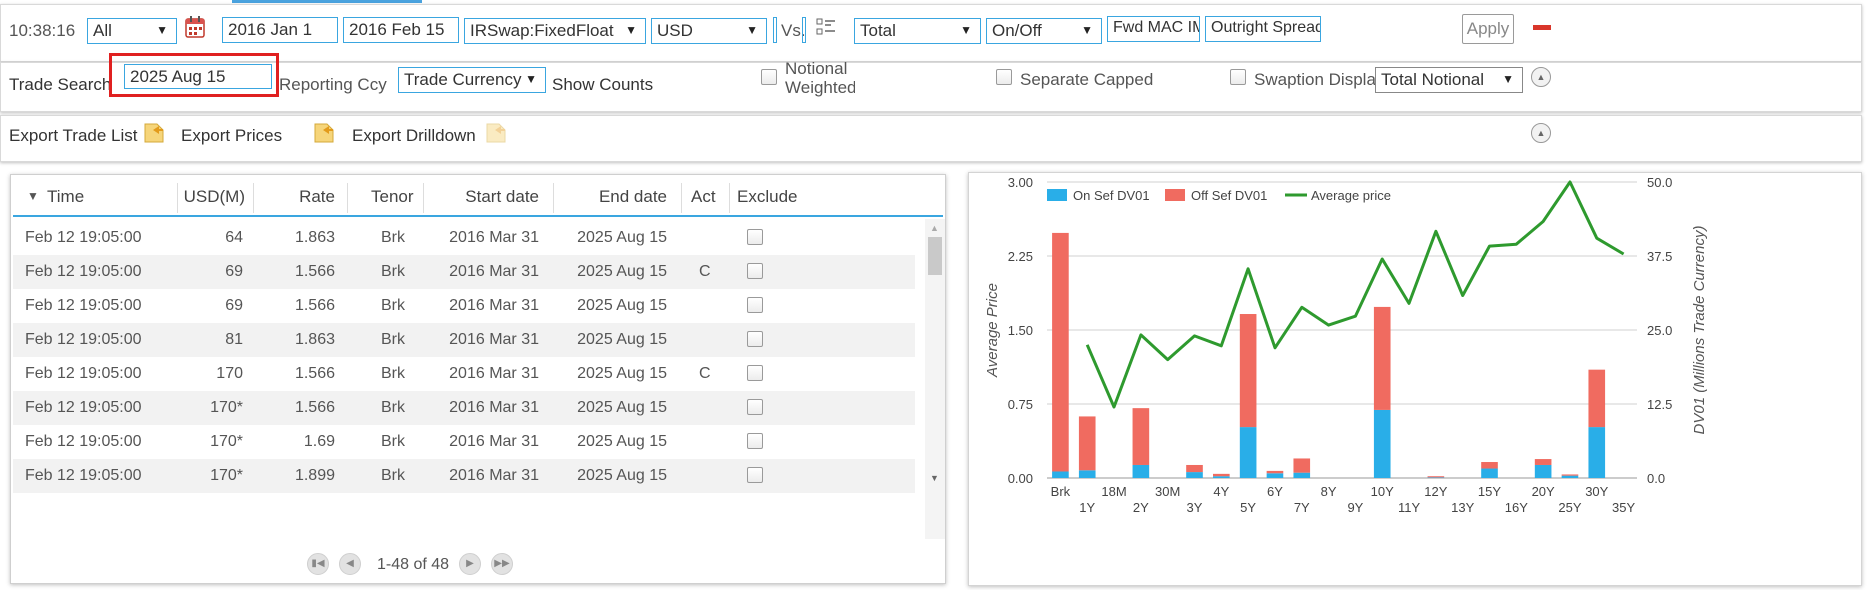 The height and width of the screenshot is (590, 1870). Describe the element at coordinates (502, 564) in the screenshot. I see `last-page-icon: ▶▶` at that location.